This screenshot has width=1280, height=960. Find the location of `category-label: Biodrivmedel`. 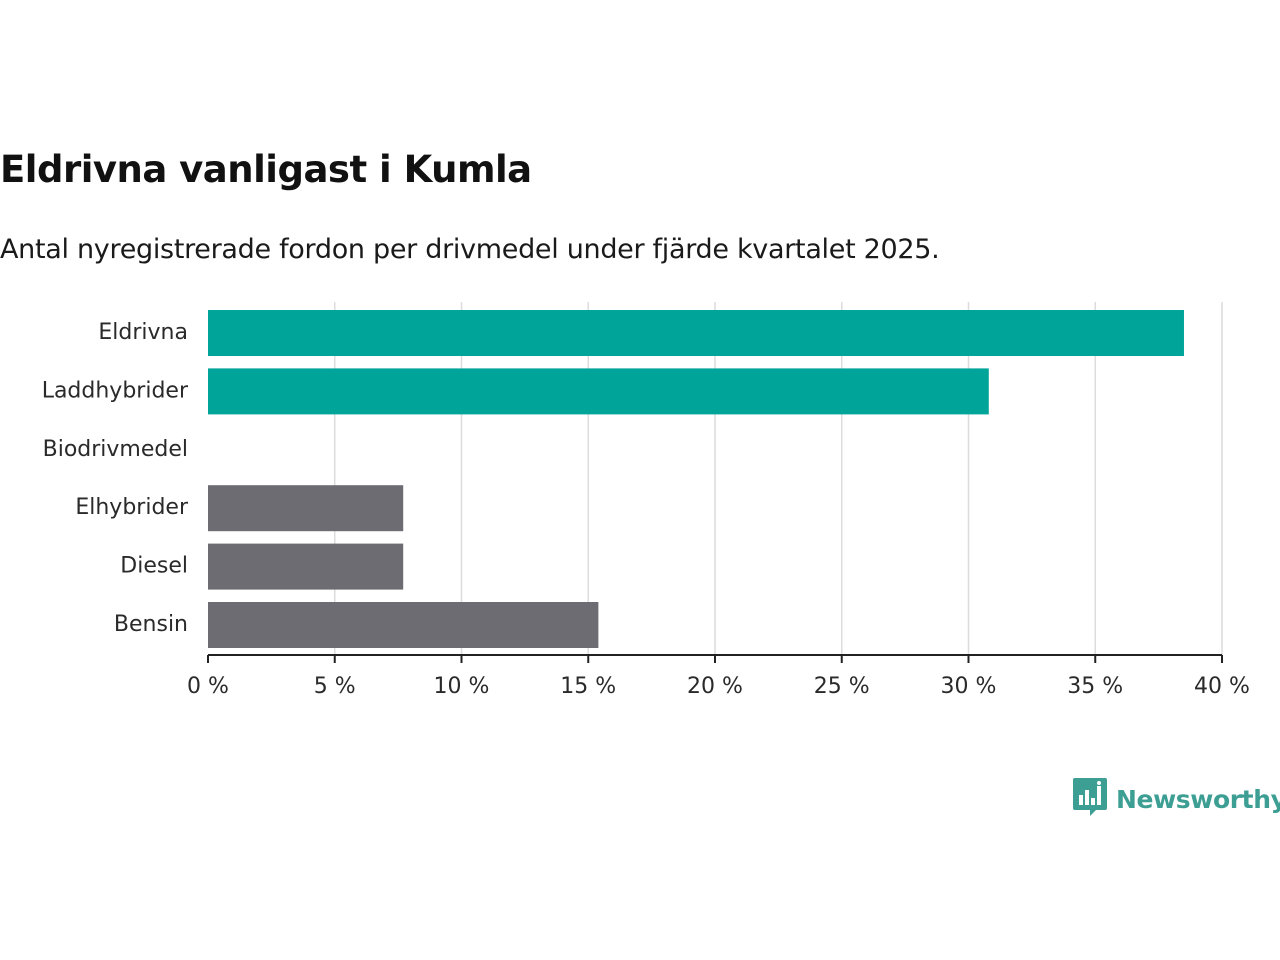

category-label: Biodrivmedel is located at coordinates (115, 449).